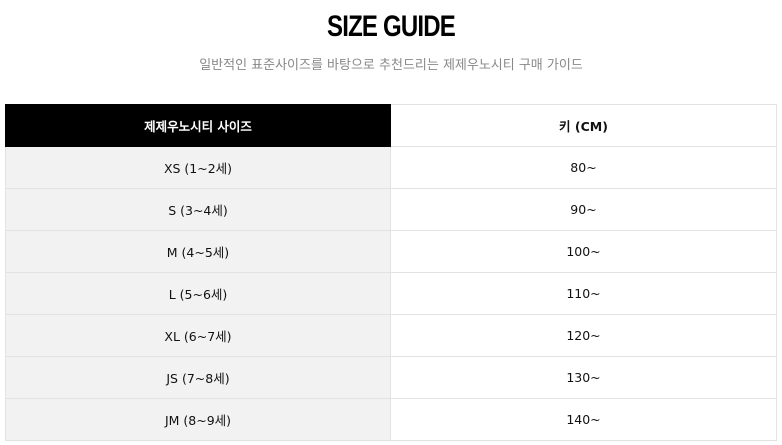 The width and height of the screenshot is (782, 445). What do you see at coordinates (391, 65) in the screenshot?
I see `page-subtitle: 일반적인 표준사이즈를 바탕으로 추천드리는 제제우노시티 구매 가이드` at bounding box center [391, 65].